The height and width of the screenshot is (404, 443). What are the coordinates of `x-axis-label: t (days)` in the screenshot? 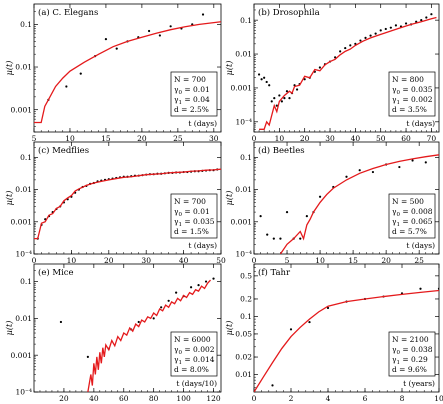 It's located at (202, 245).